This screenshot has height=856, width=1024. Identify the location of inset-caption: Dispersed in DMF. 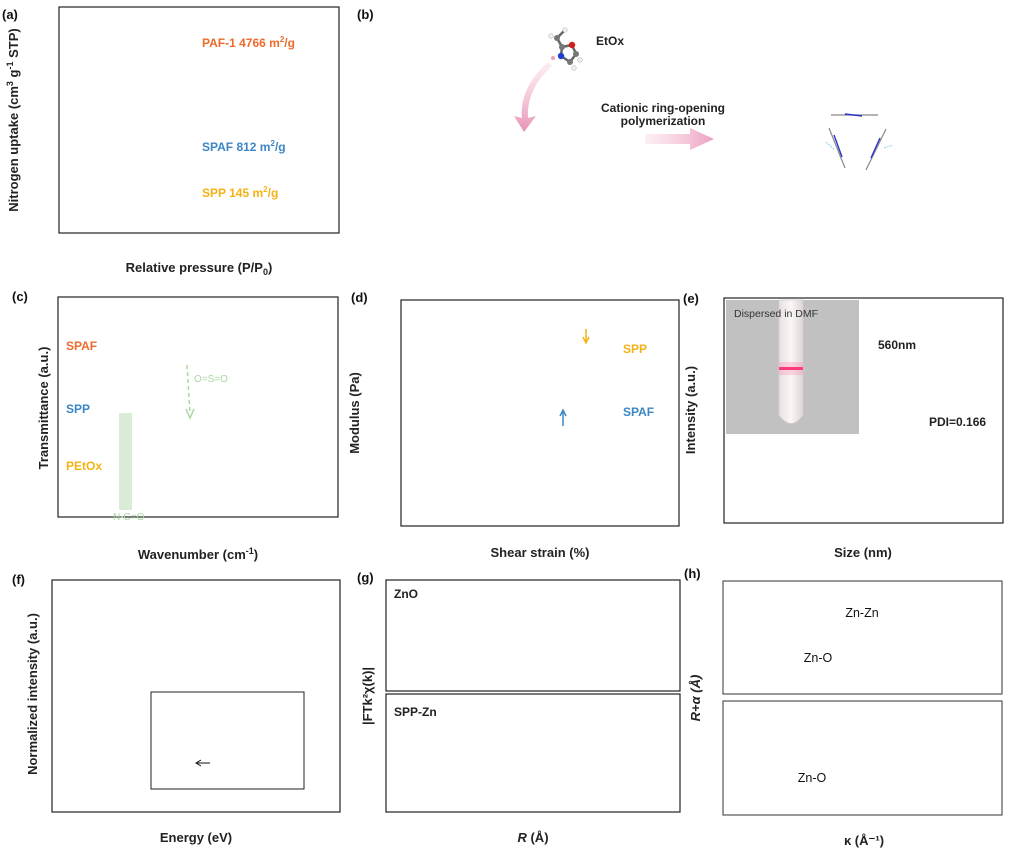
(776, 314).